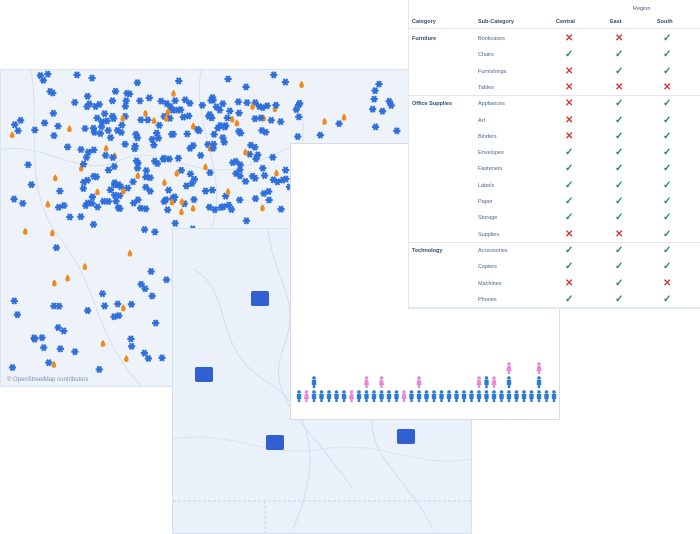 The width and height of the screenshot is (700, 534). I want to click on east-header: East, so click(616, 22).